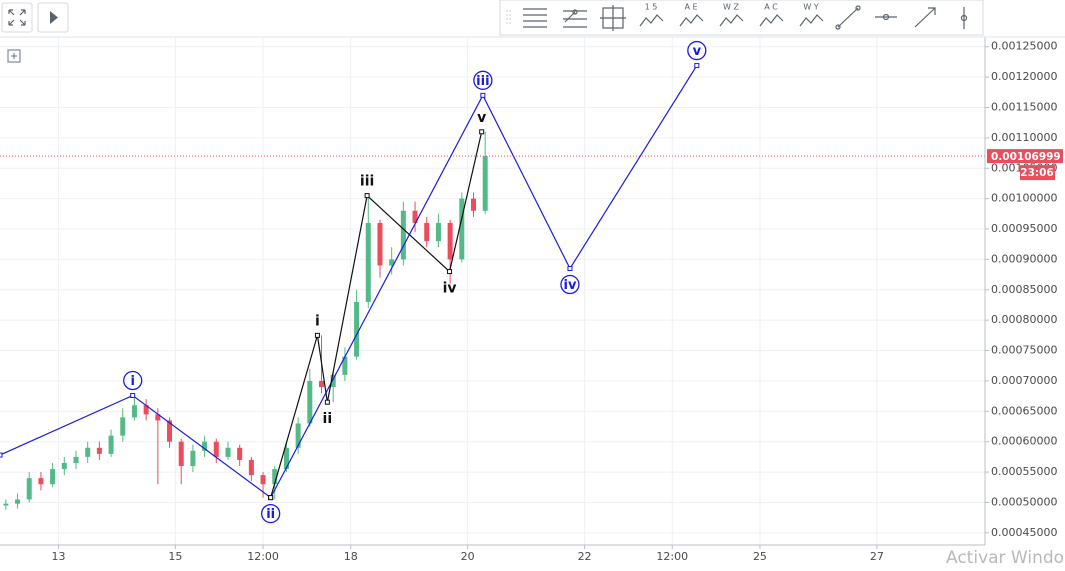 The height and width of the screenshot is (571, 1065). Describe the element at coordinates (1024, 350) in the screenshot. I see `y-tick-label: 0.00075000` at that location.